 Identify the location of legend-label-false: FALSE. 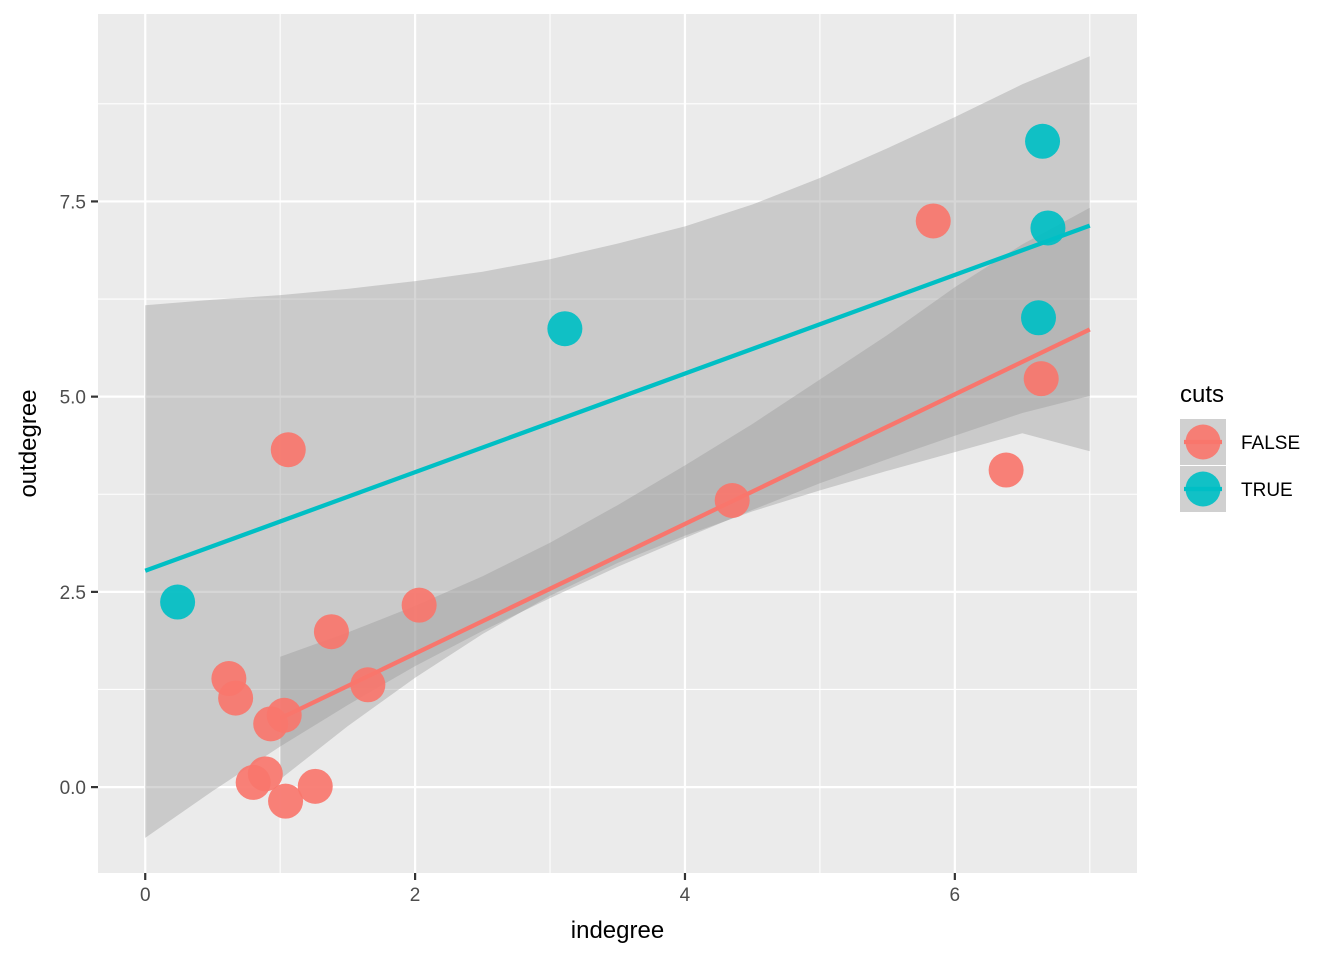
(1270, 443).